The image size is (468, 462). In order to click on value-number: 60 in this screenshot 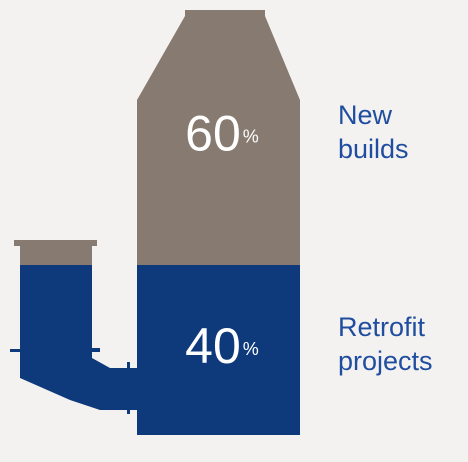, I will do `click(213, 134)`.